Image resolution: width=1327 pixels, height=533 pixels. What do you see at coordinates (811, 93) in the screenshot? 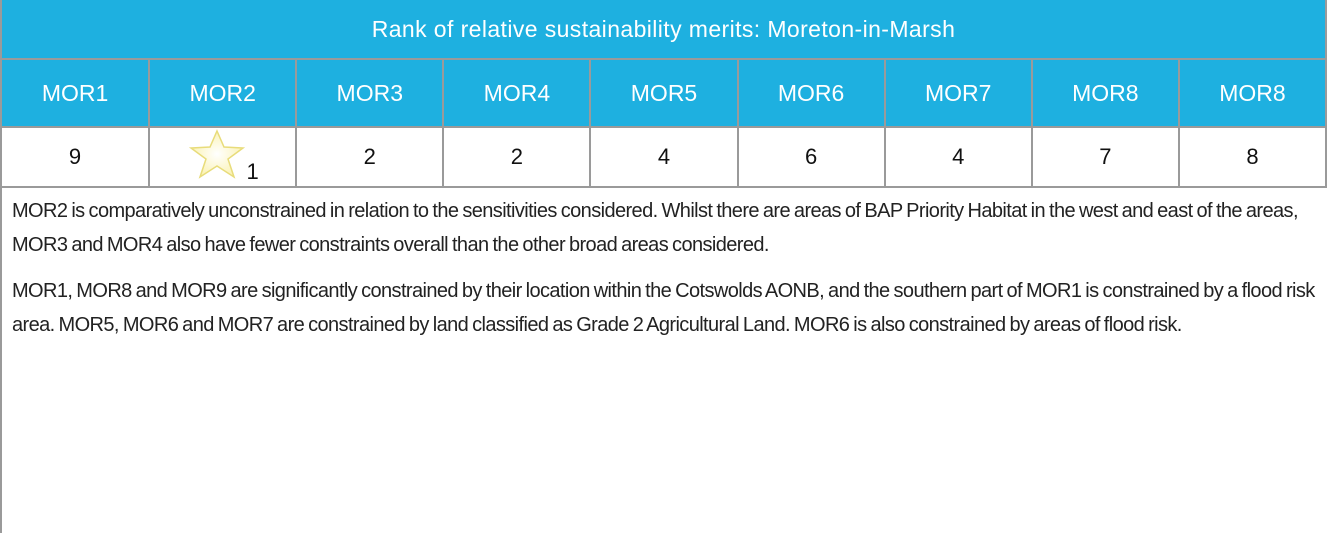
I see `header-cell: MOR6` at bounding box center [811, 93].